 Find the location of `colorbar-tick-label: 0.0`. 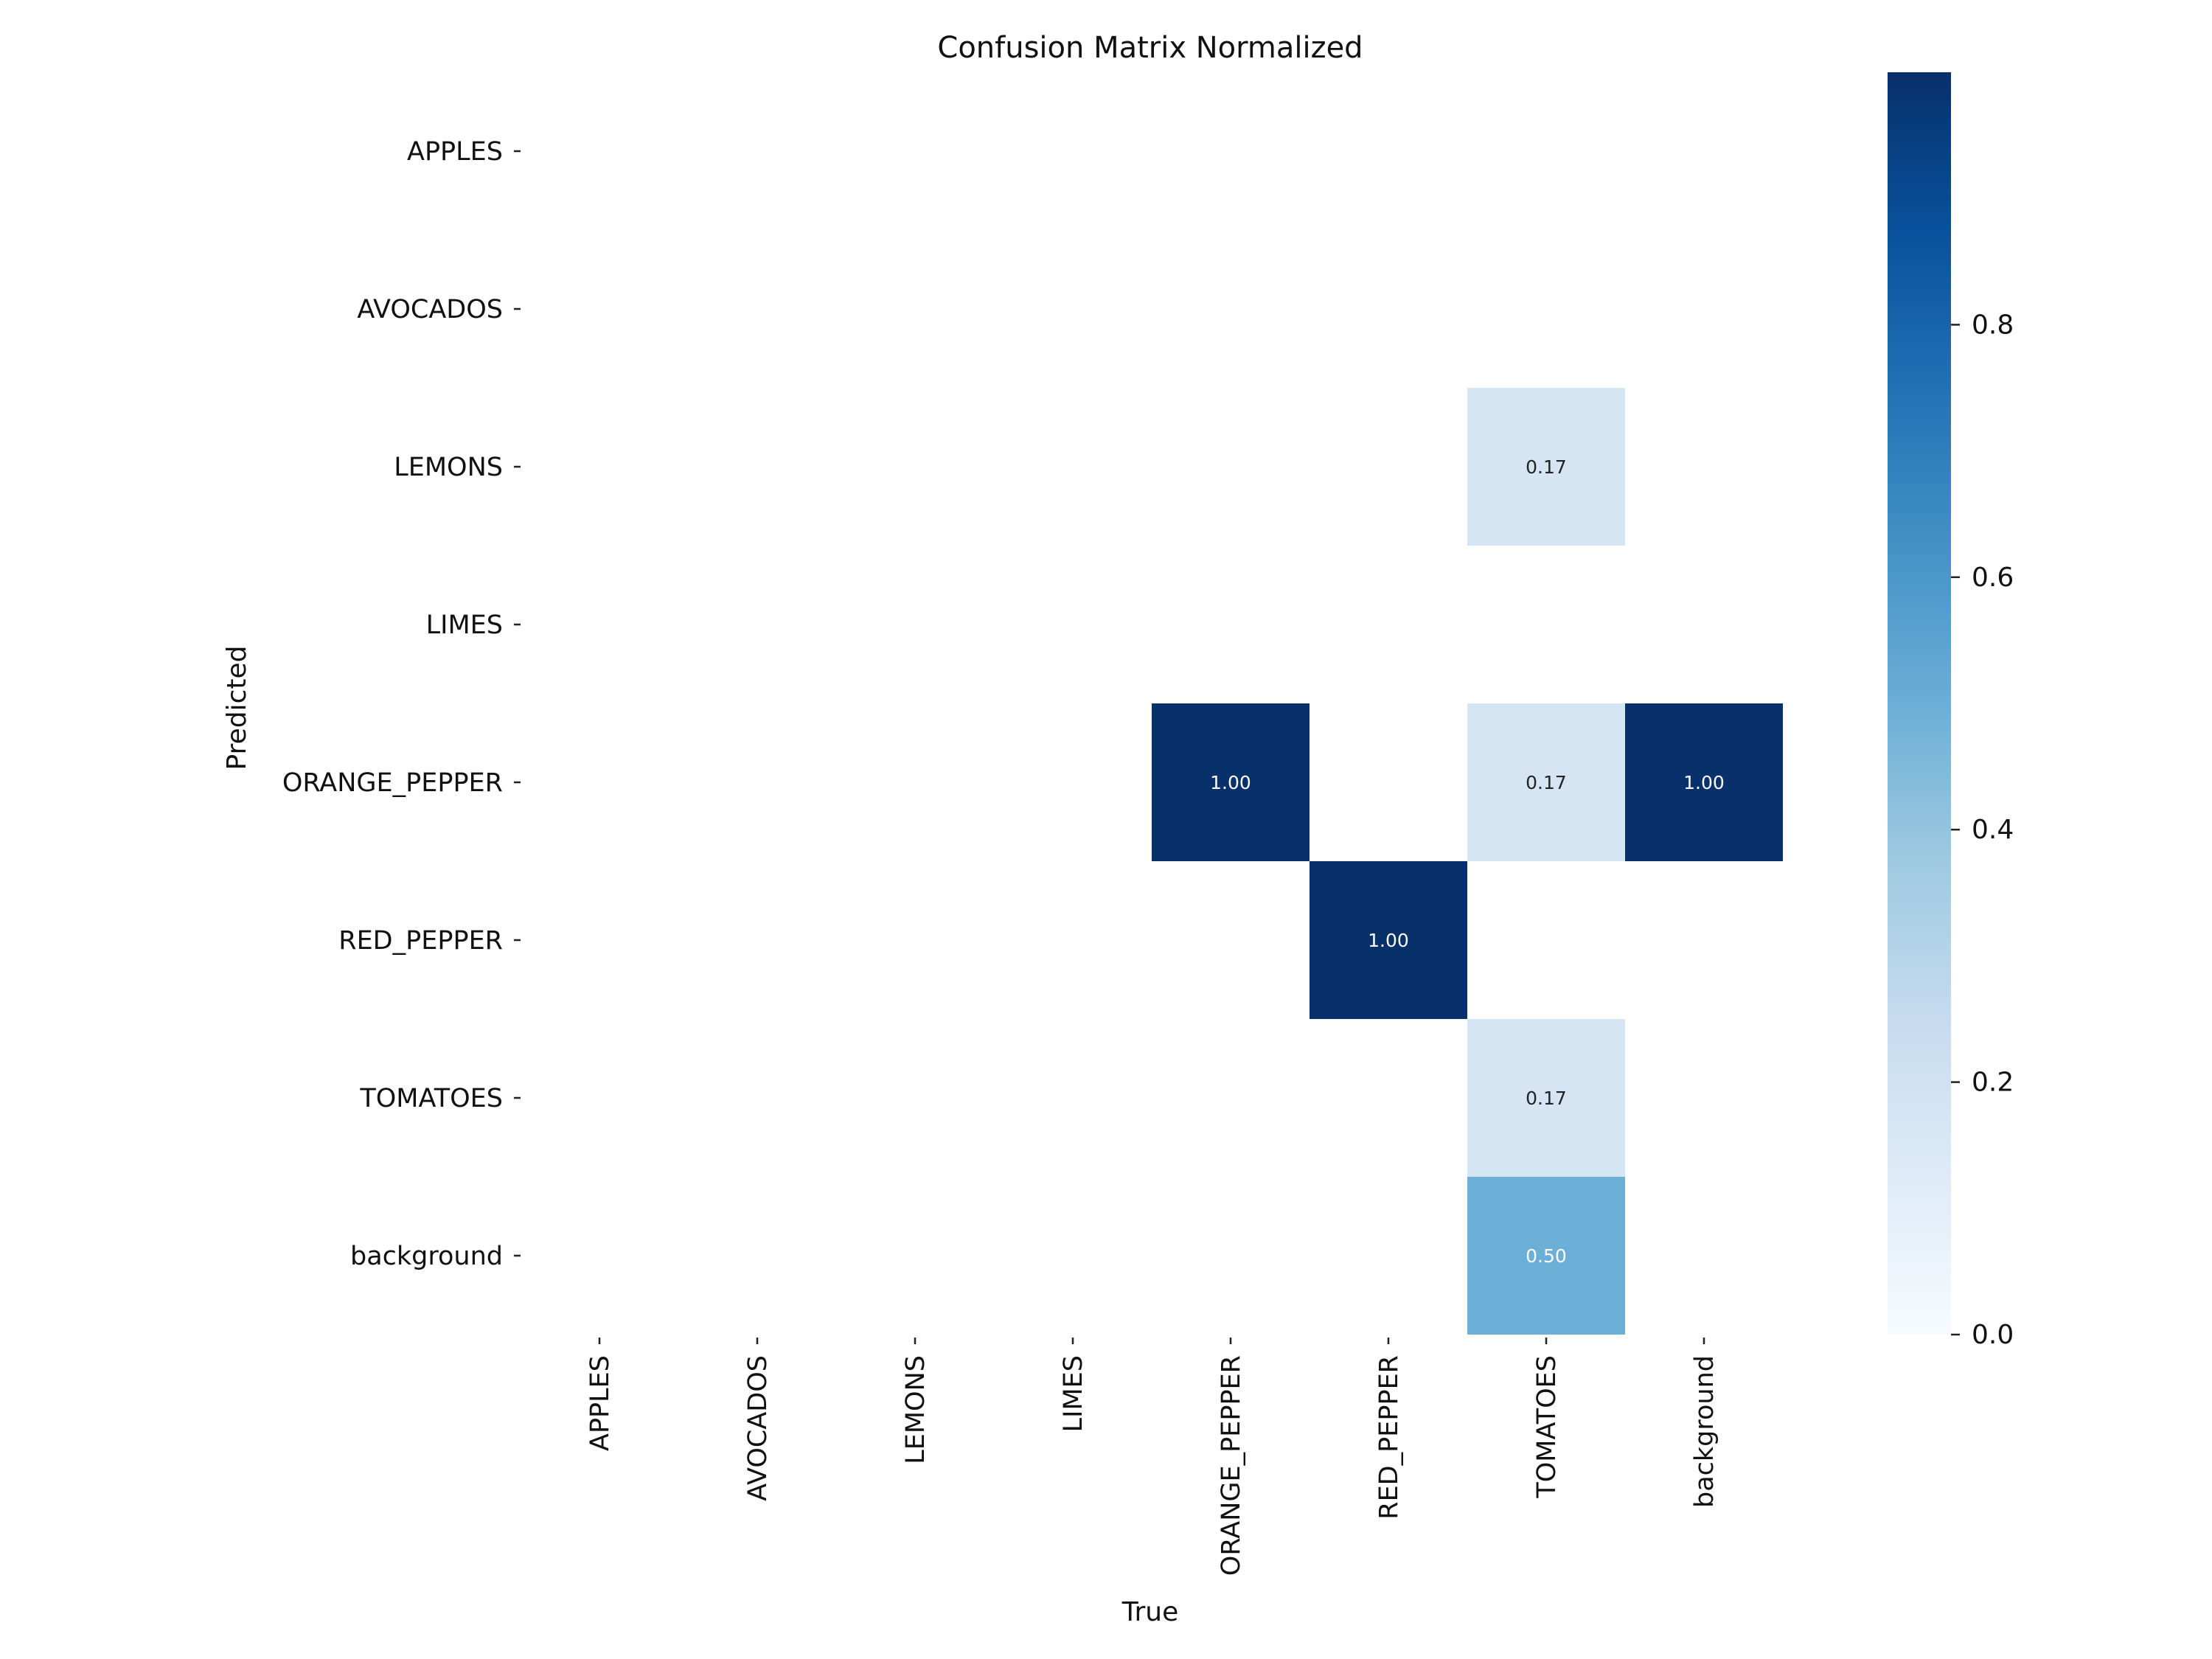

colorbar-tick-label: 0.0 is located at coordinates (1993, 1335).